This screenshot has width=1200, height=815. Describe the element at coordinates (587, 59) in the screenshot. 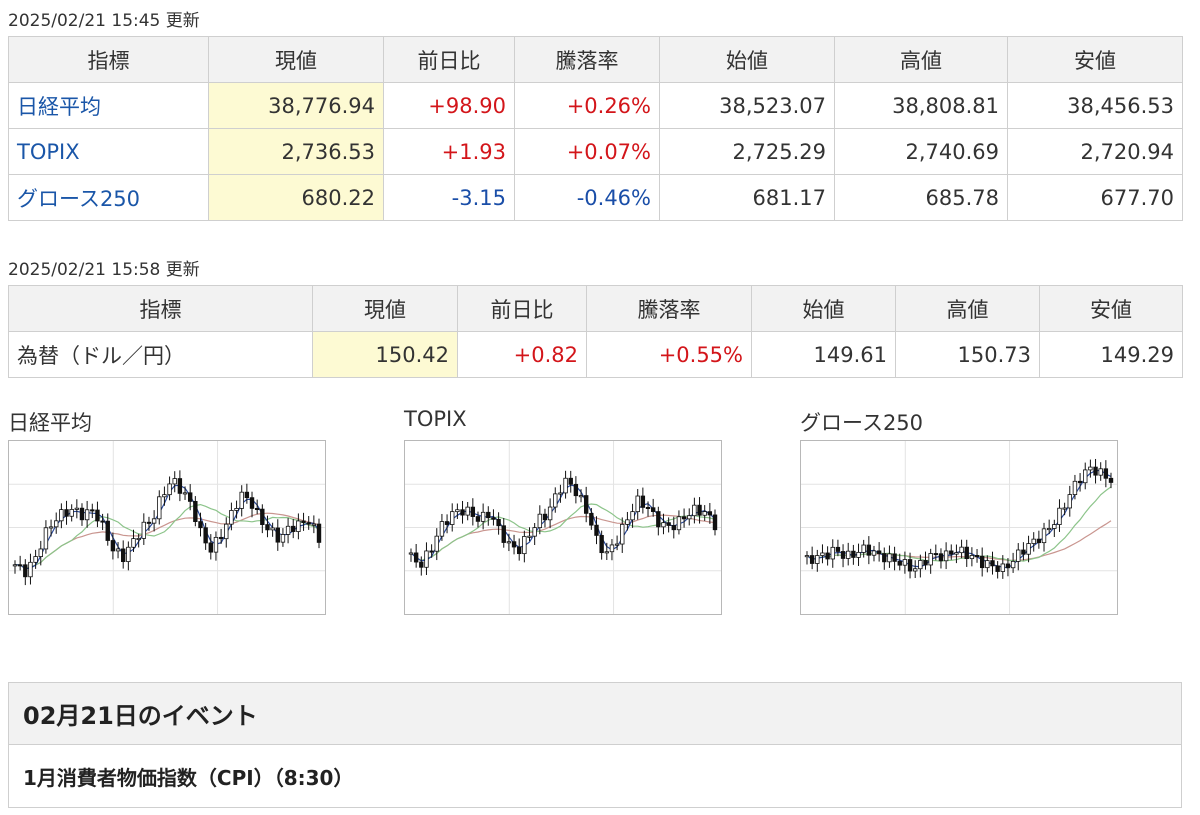

I see `col-header-pct: 騰落率` at that location.